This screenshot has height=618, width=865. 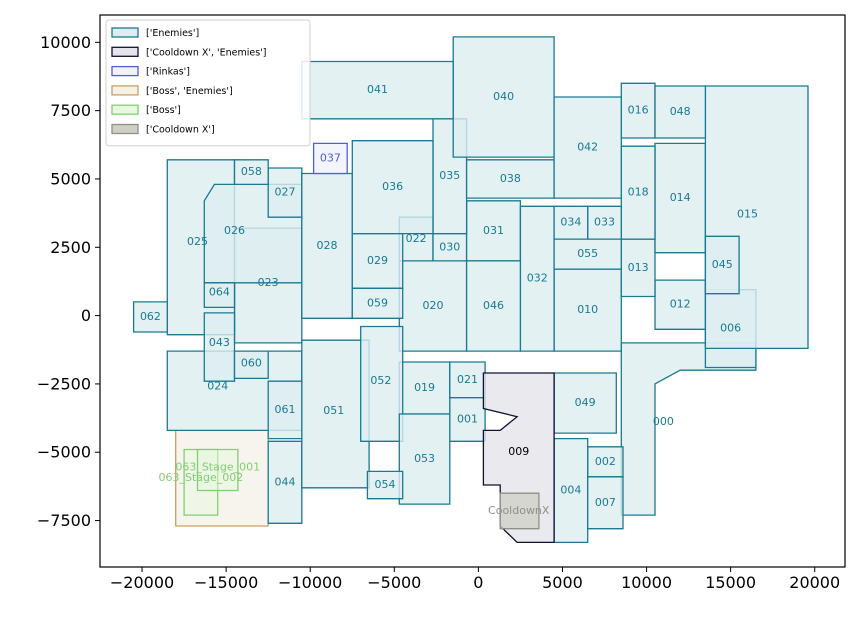 I want to click on legend-entry-label: ['Boss', 'Enemies'], so click(x=189, y=91).